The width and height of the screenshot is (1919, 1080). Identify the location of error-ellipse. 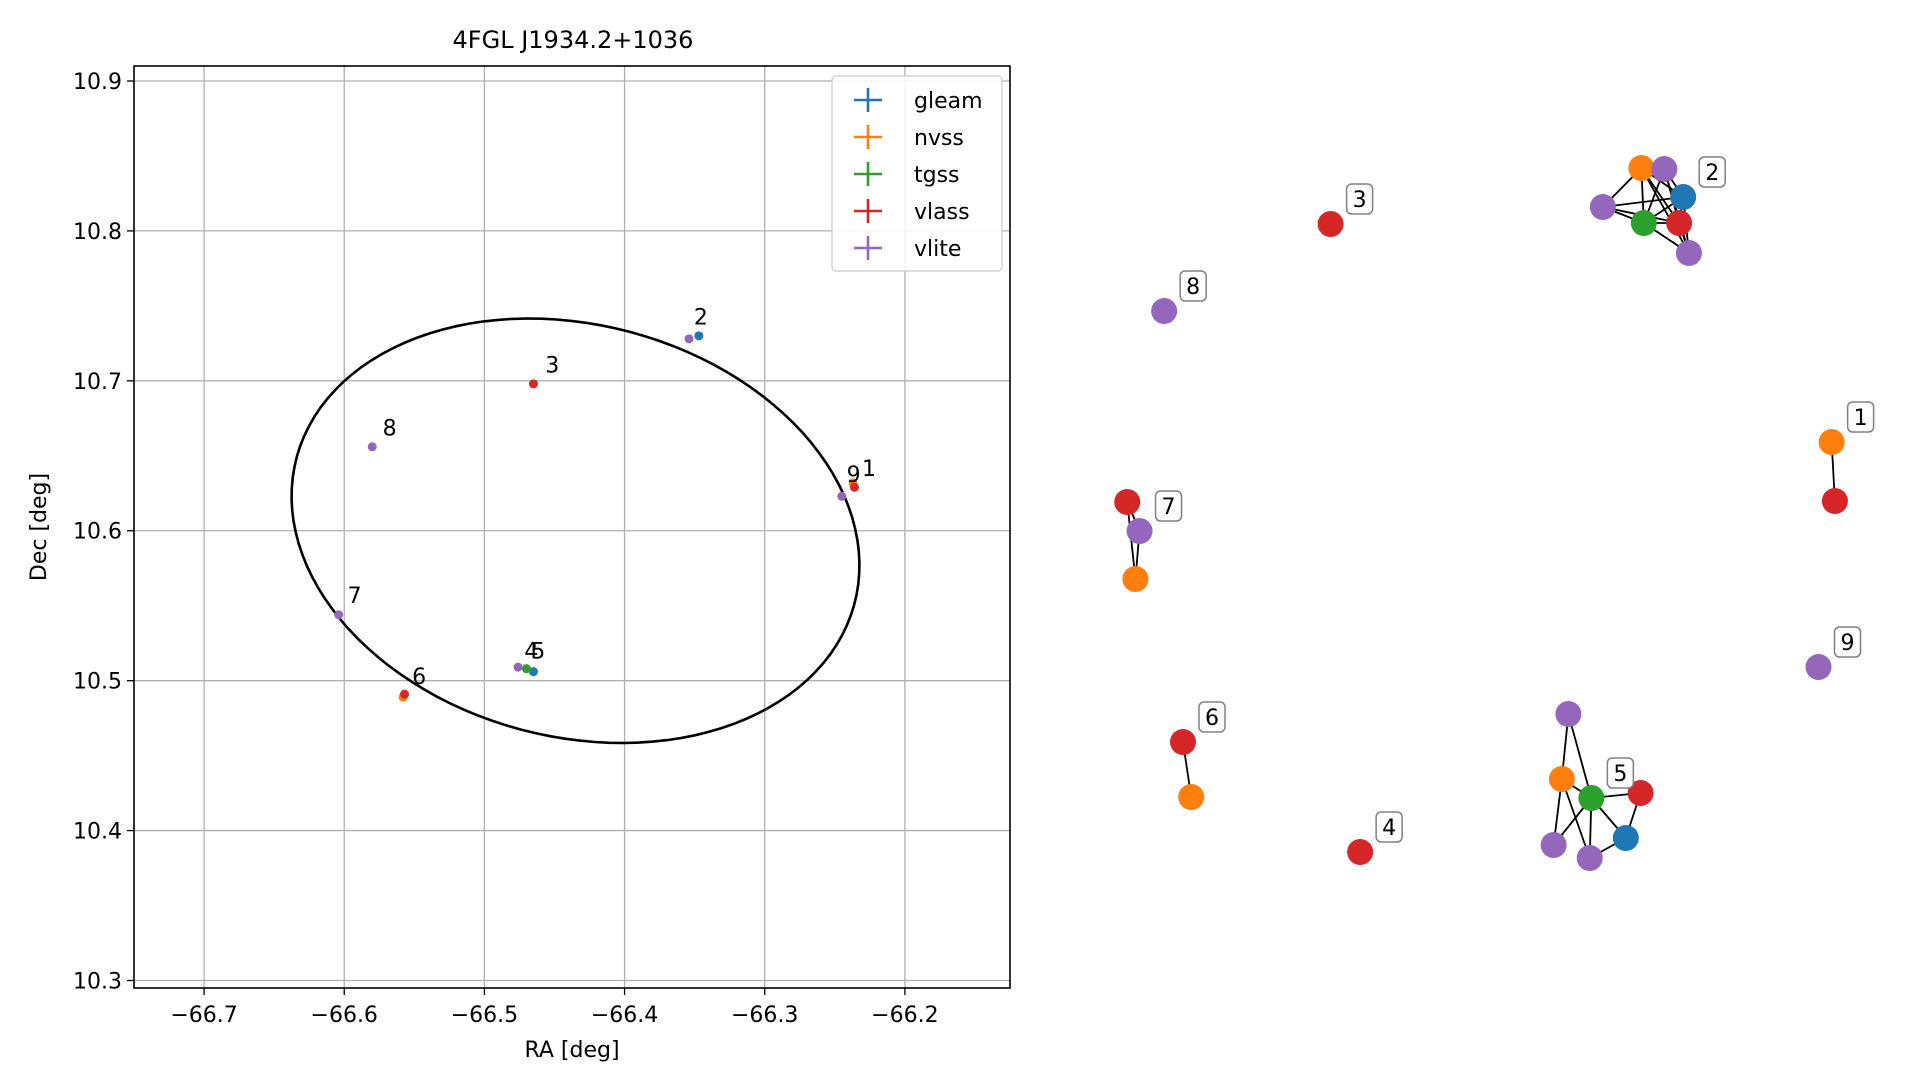
(575, 531).